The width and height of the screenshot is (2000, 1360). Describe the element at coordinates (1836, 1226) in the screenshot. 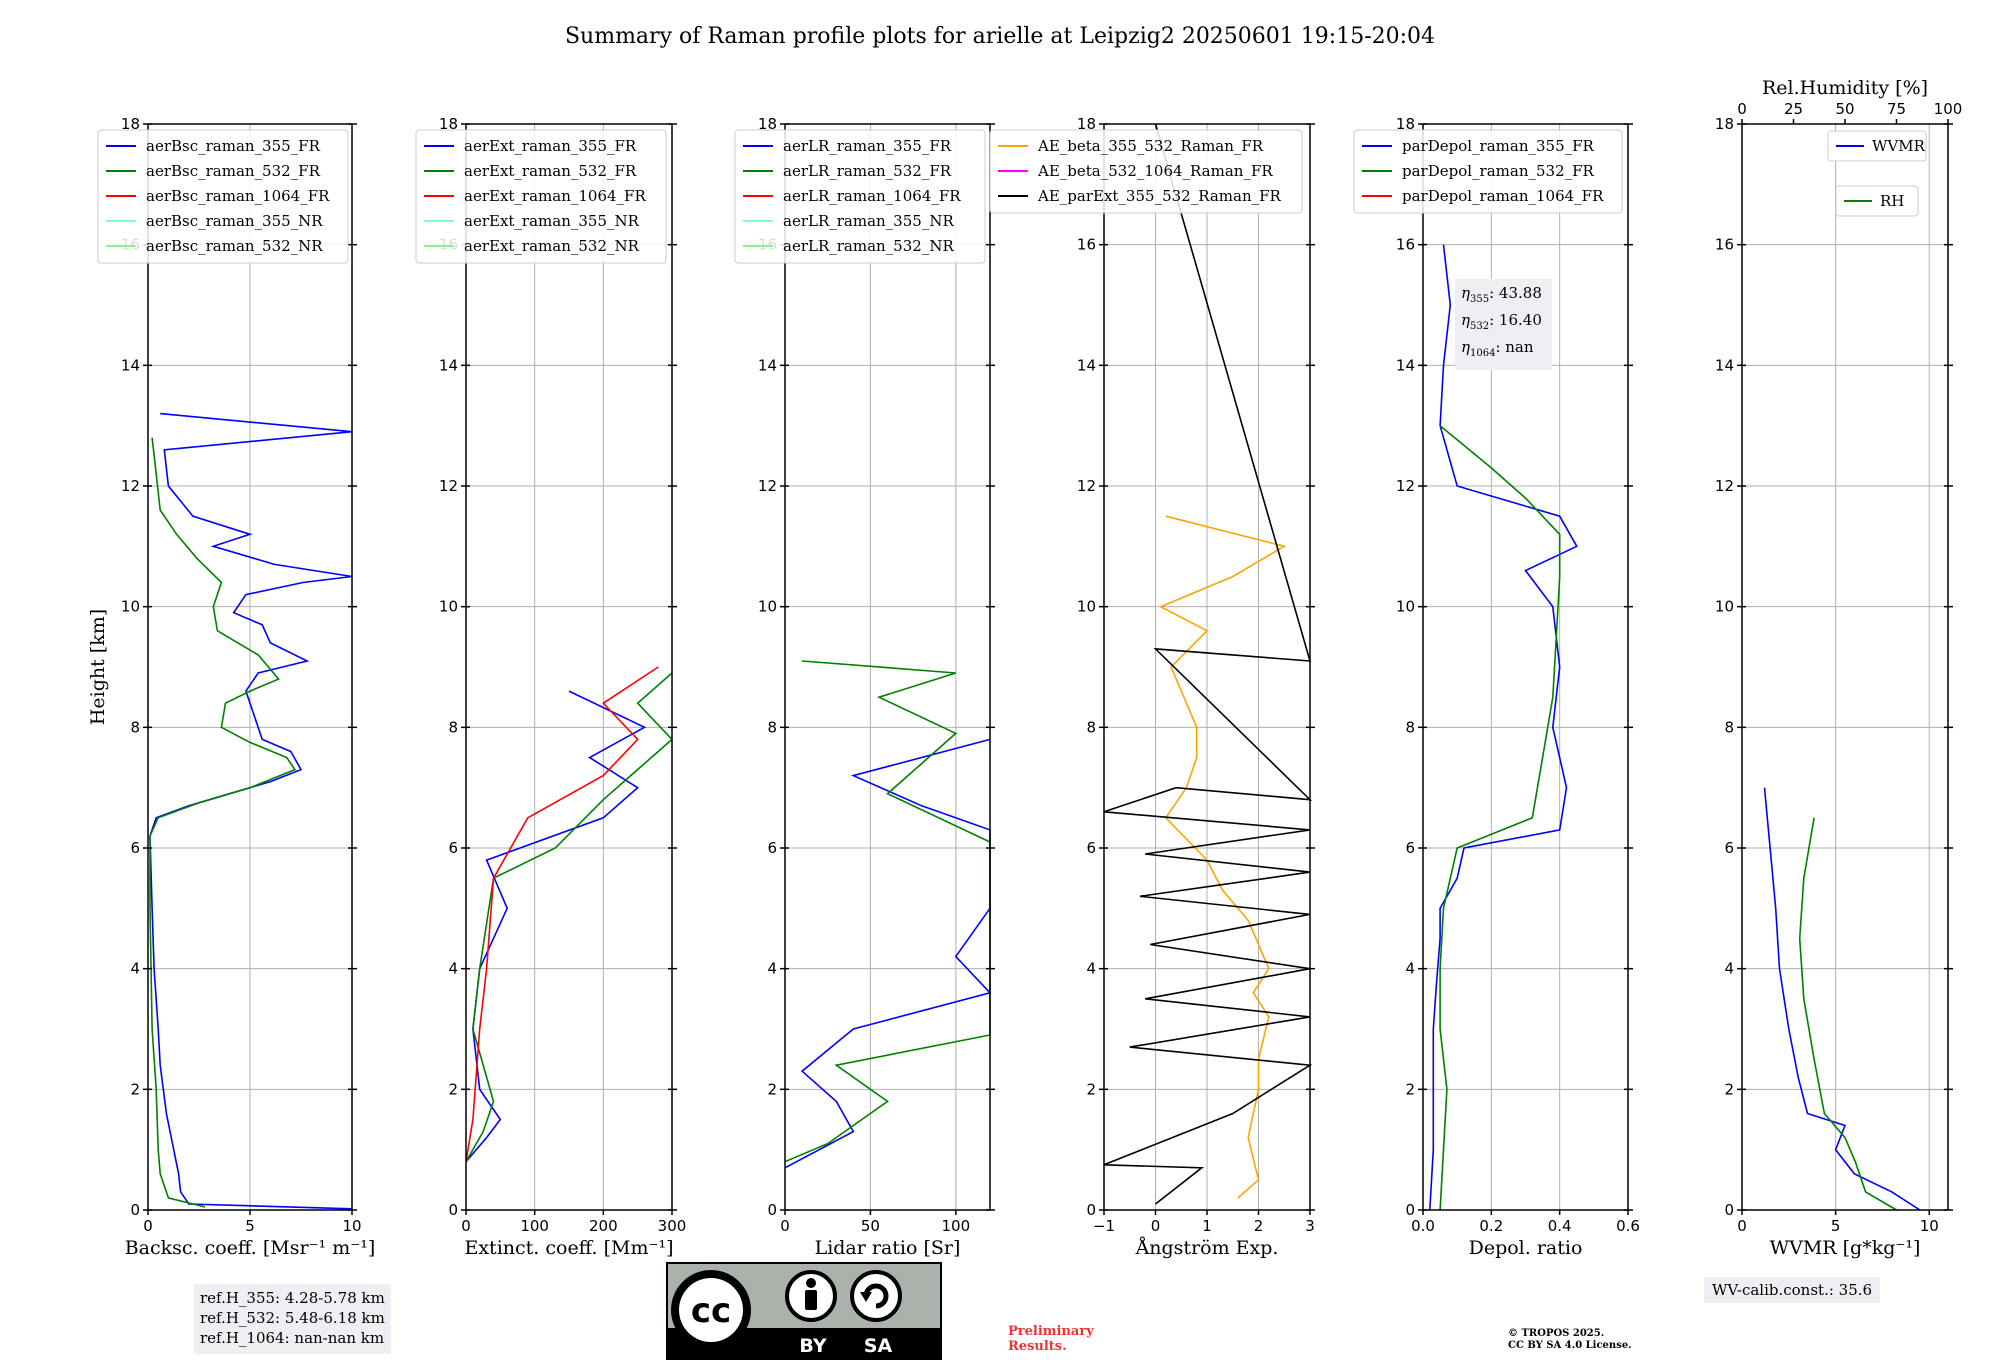

I see `x-tick-label: 5` at that location.